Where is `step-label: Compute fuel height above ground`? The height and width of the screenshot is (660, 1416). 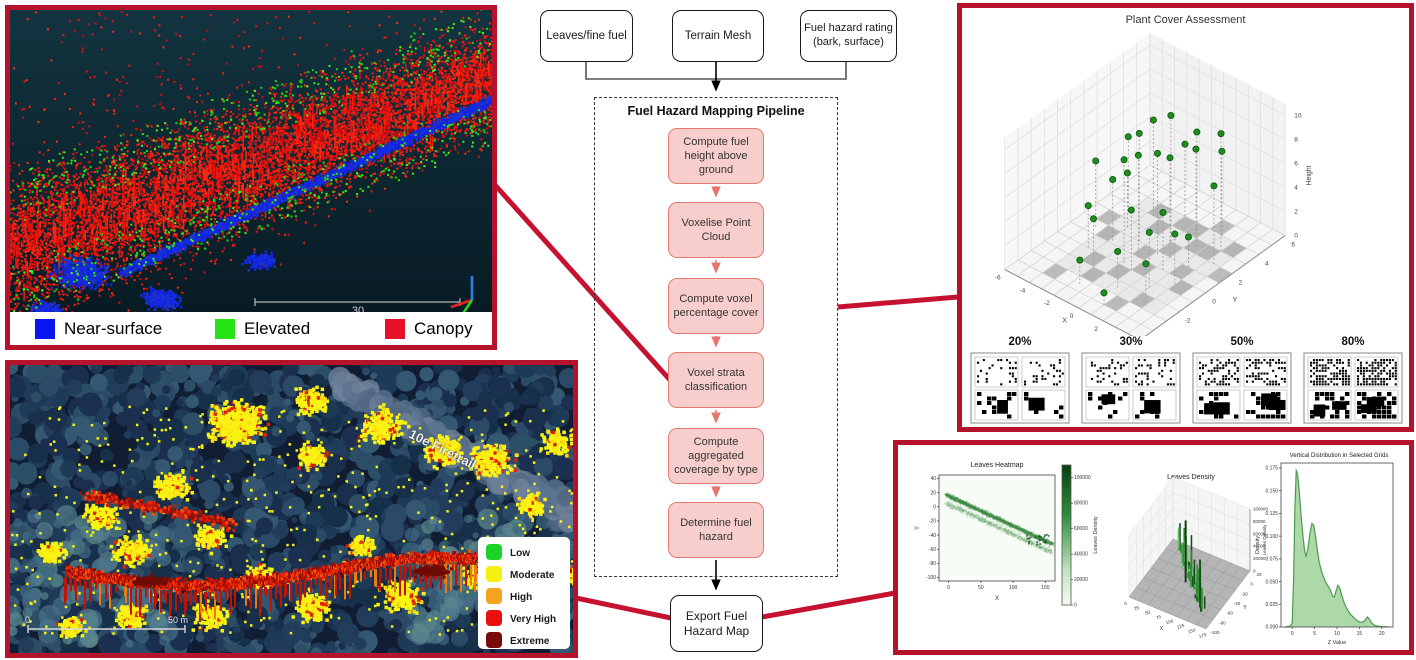
step-label: Compute fuel height above ground is located at coordinates (716, 156).